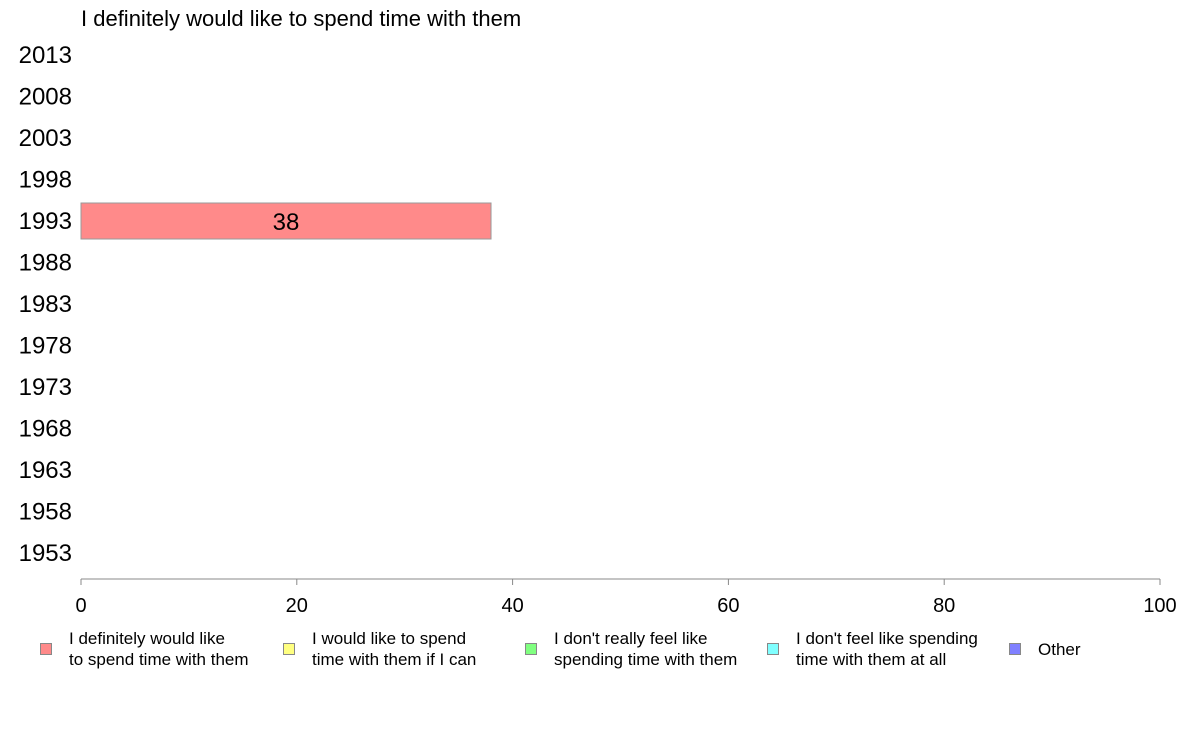  Describe the element at coordinates (45, 553) in the screenshot. I see `y-tick-label: 1953` at that location.